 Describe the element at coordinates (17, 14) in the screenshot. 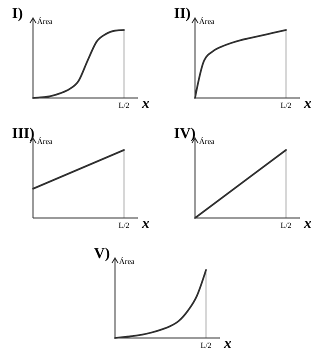

I see `chart-title: I)` at that location.